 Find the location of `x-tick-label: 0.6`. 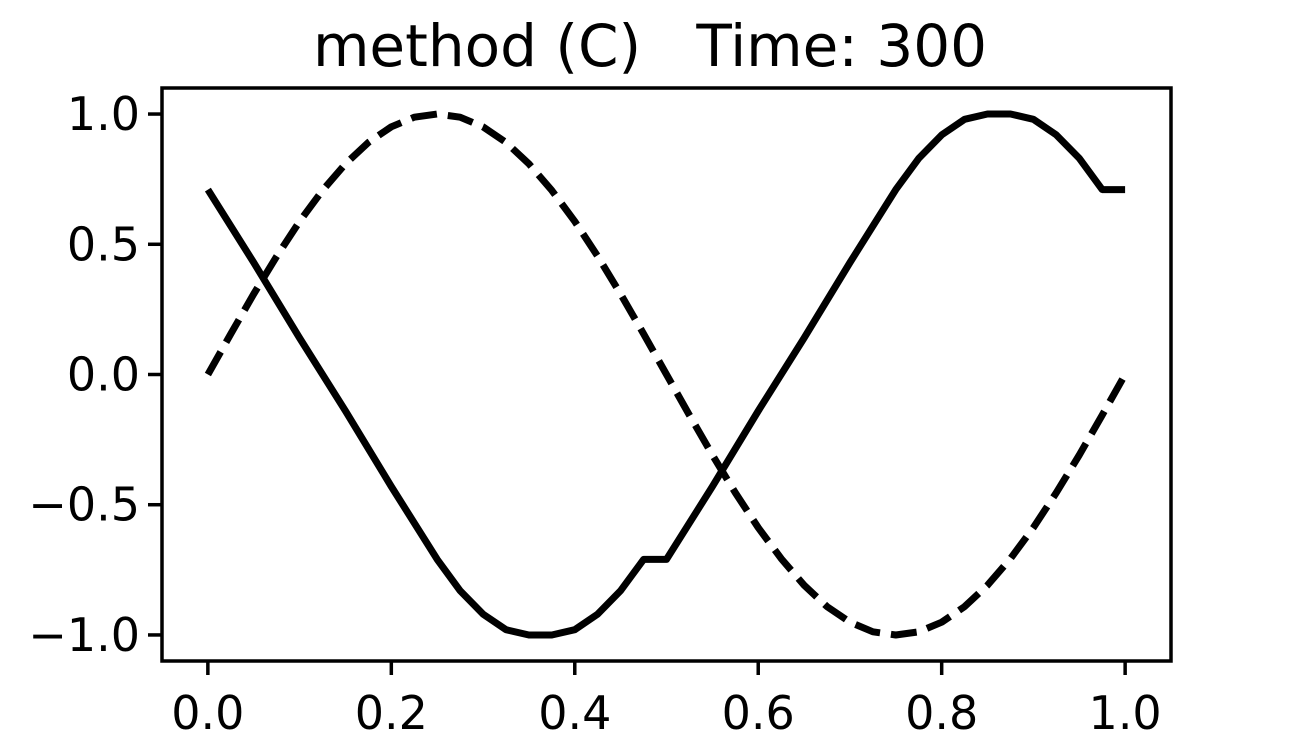

x-tick-label: 0.6 is located at coordinates (758, 713).